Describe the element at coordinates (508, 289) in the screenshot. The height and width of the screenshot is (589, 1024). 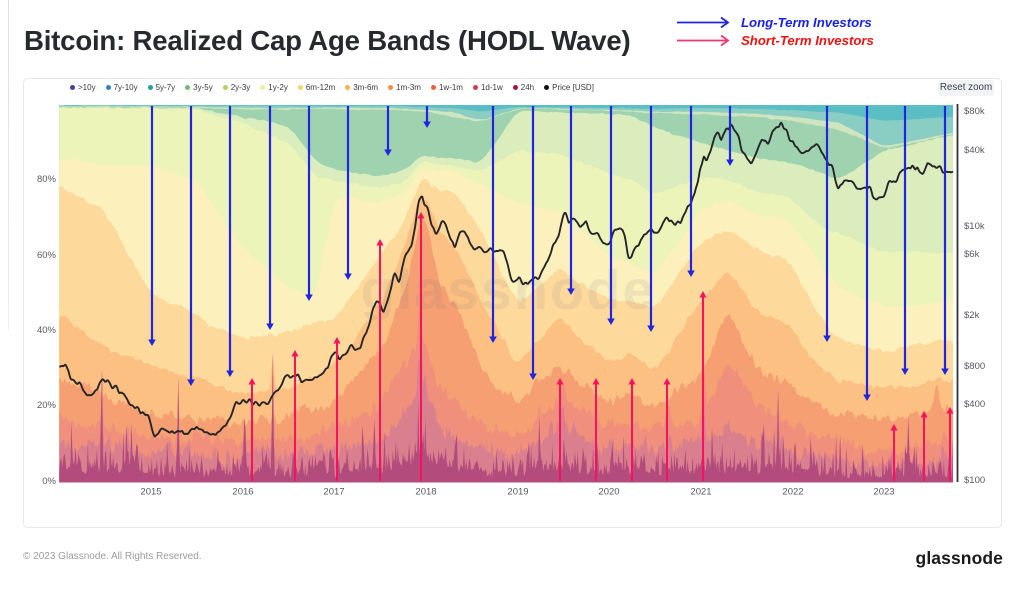
I see `svg-text: glassnode` at that location.